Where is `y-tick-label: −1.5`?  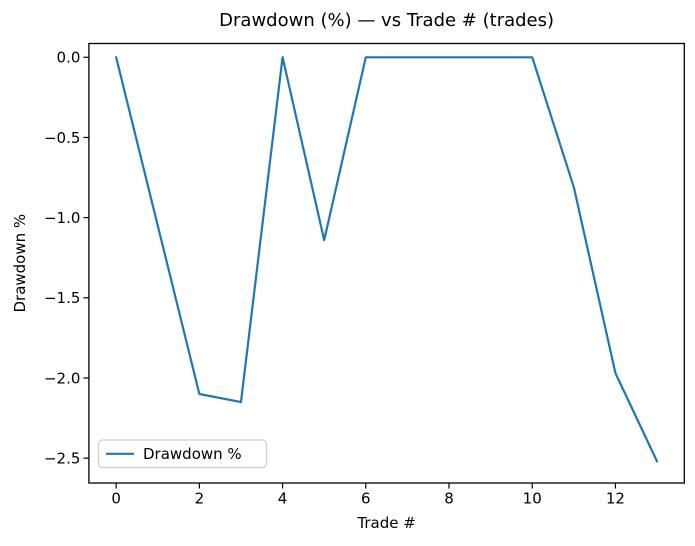 y-tick-label: −1.5 is located at coordinates (62, 298).